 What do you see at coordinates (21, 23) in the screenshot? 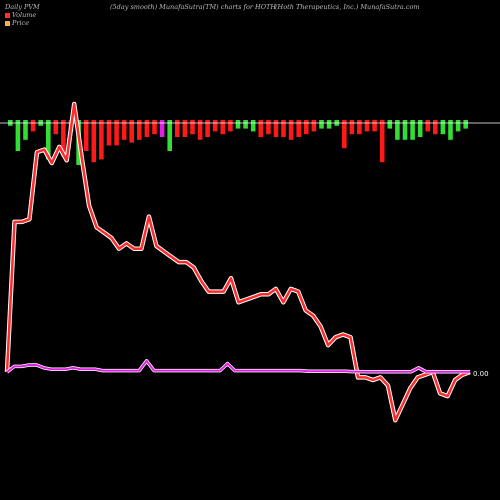
I see `legend-price-label: Price` at bounding box center [21, 23].